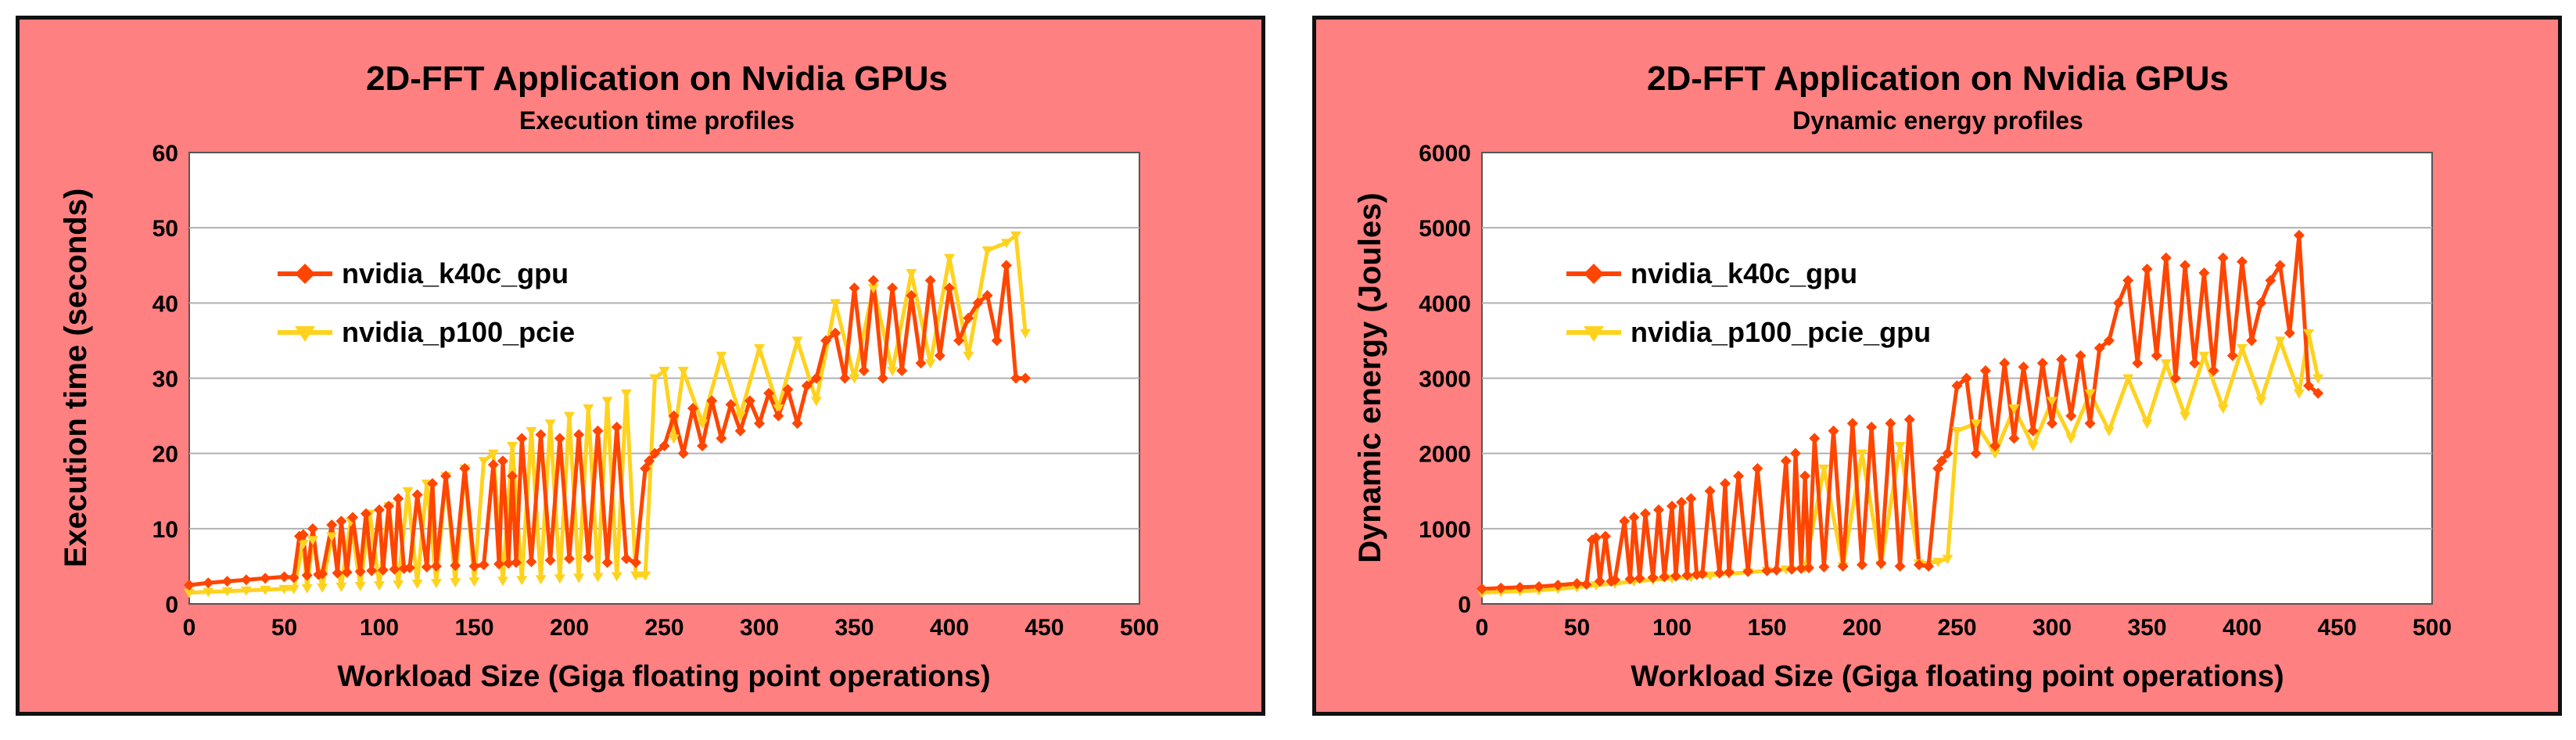  What do you see at coordinates (1445, 154) in the screenshot?
I see `y-tick-label: 6000` at bounding box center [1445, 154].